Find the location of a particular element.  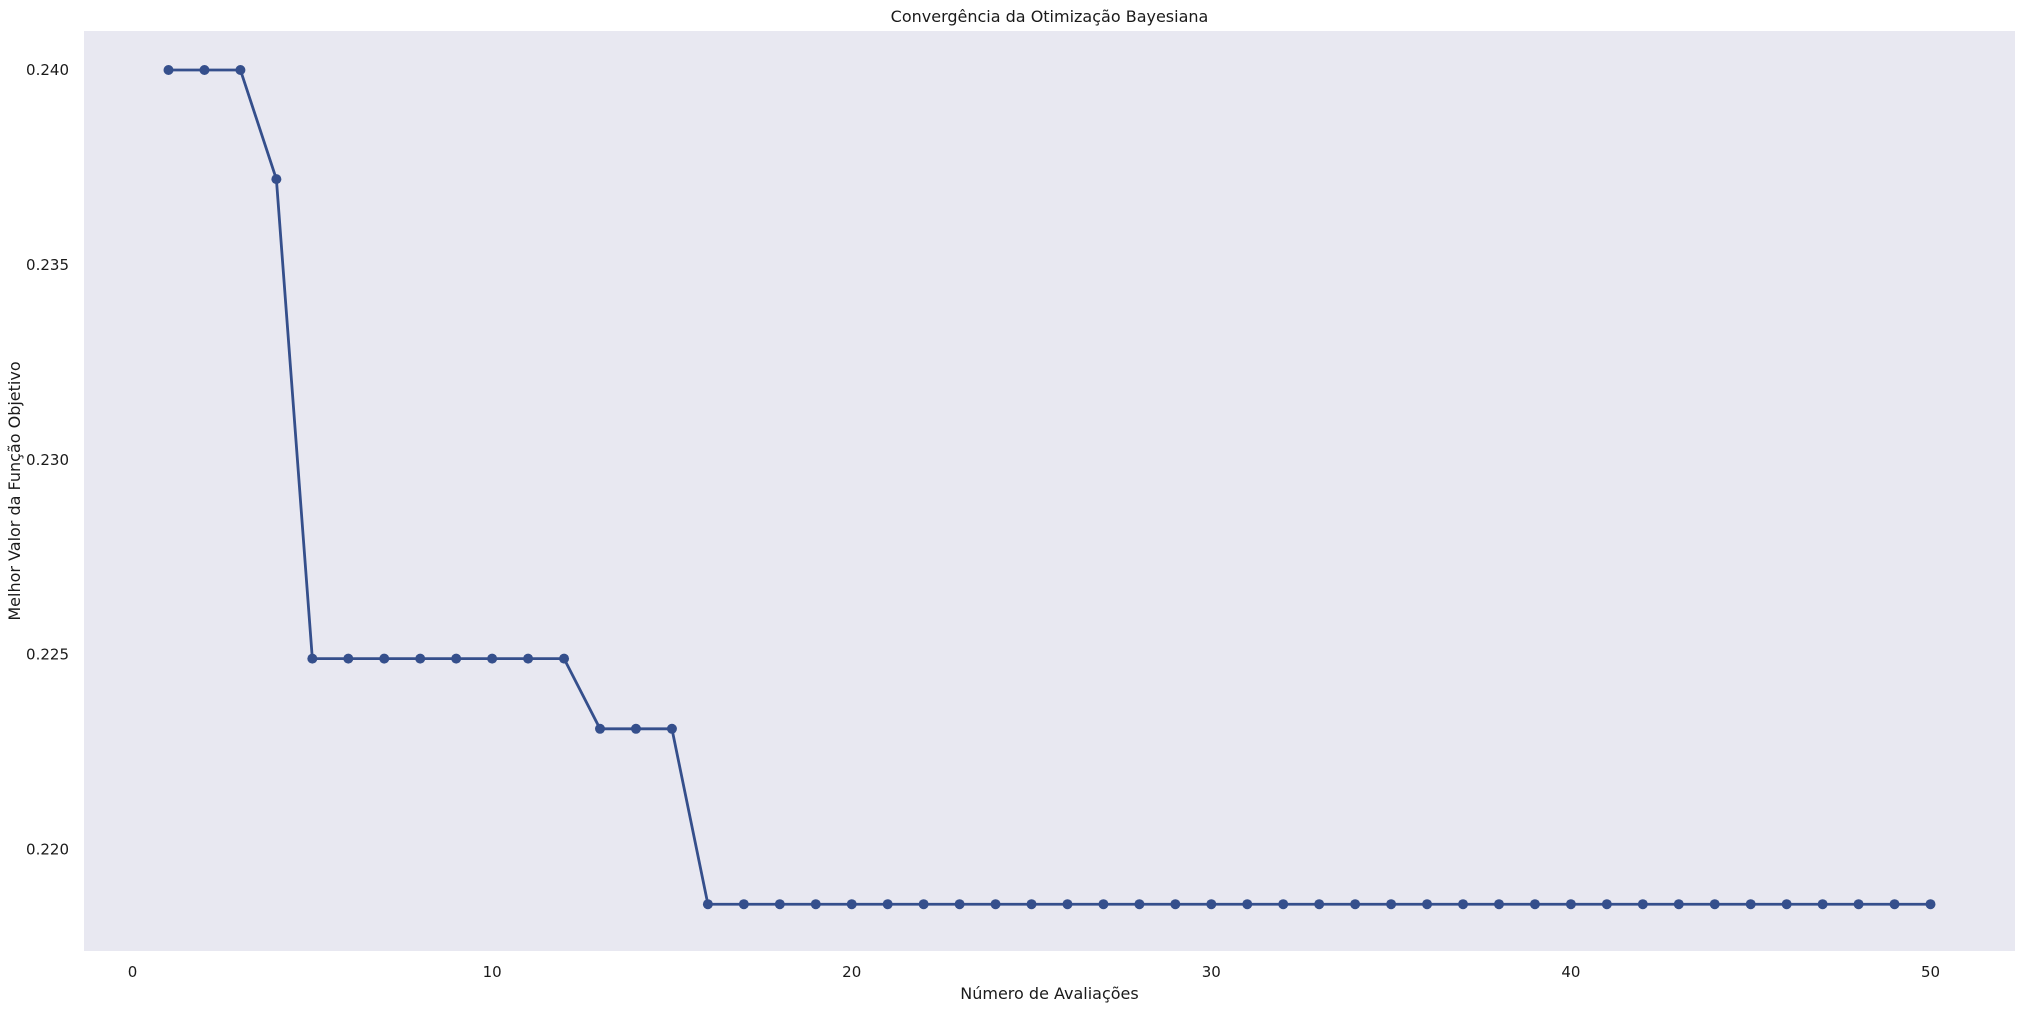

y-tick-label: 0.235 is located at coordinates (47, 265).